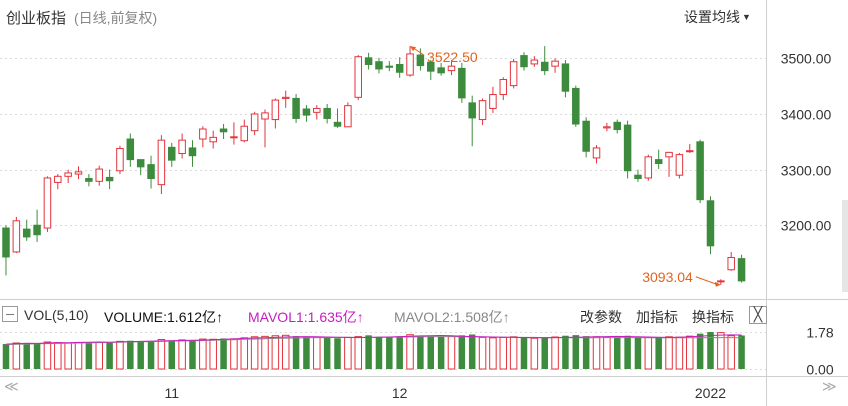 The width and height of the screenshot is (848, 406). What do you see at coordinates (601, 317) in the screenshot?
I see `edit-params-button: 改参数` at bounding box center [601, 317].